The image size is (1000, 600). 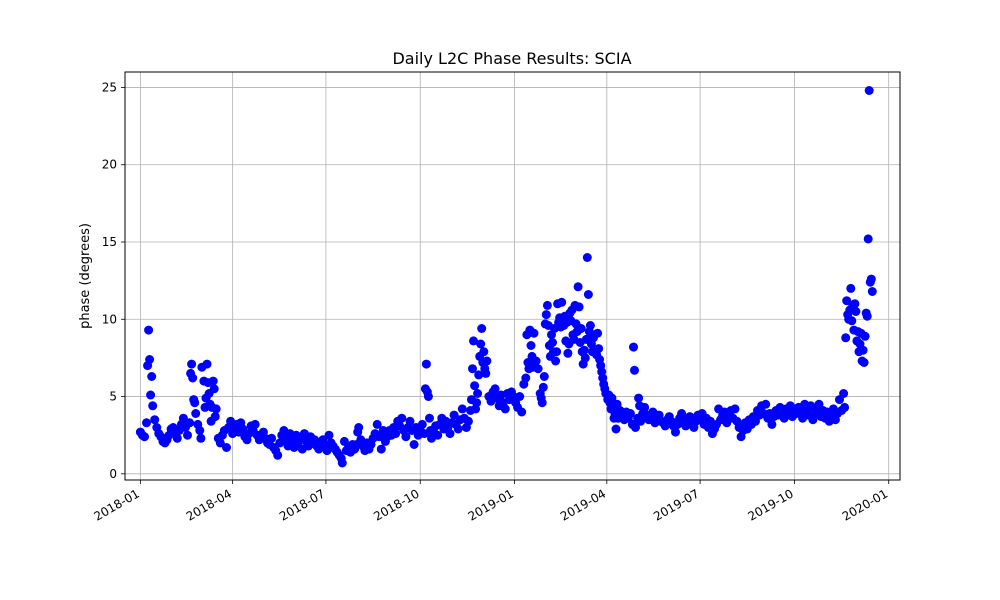 I want to click on y-tick-label: 15, so click(x=109, y=242).